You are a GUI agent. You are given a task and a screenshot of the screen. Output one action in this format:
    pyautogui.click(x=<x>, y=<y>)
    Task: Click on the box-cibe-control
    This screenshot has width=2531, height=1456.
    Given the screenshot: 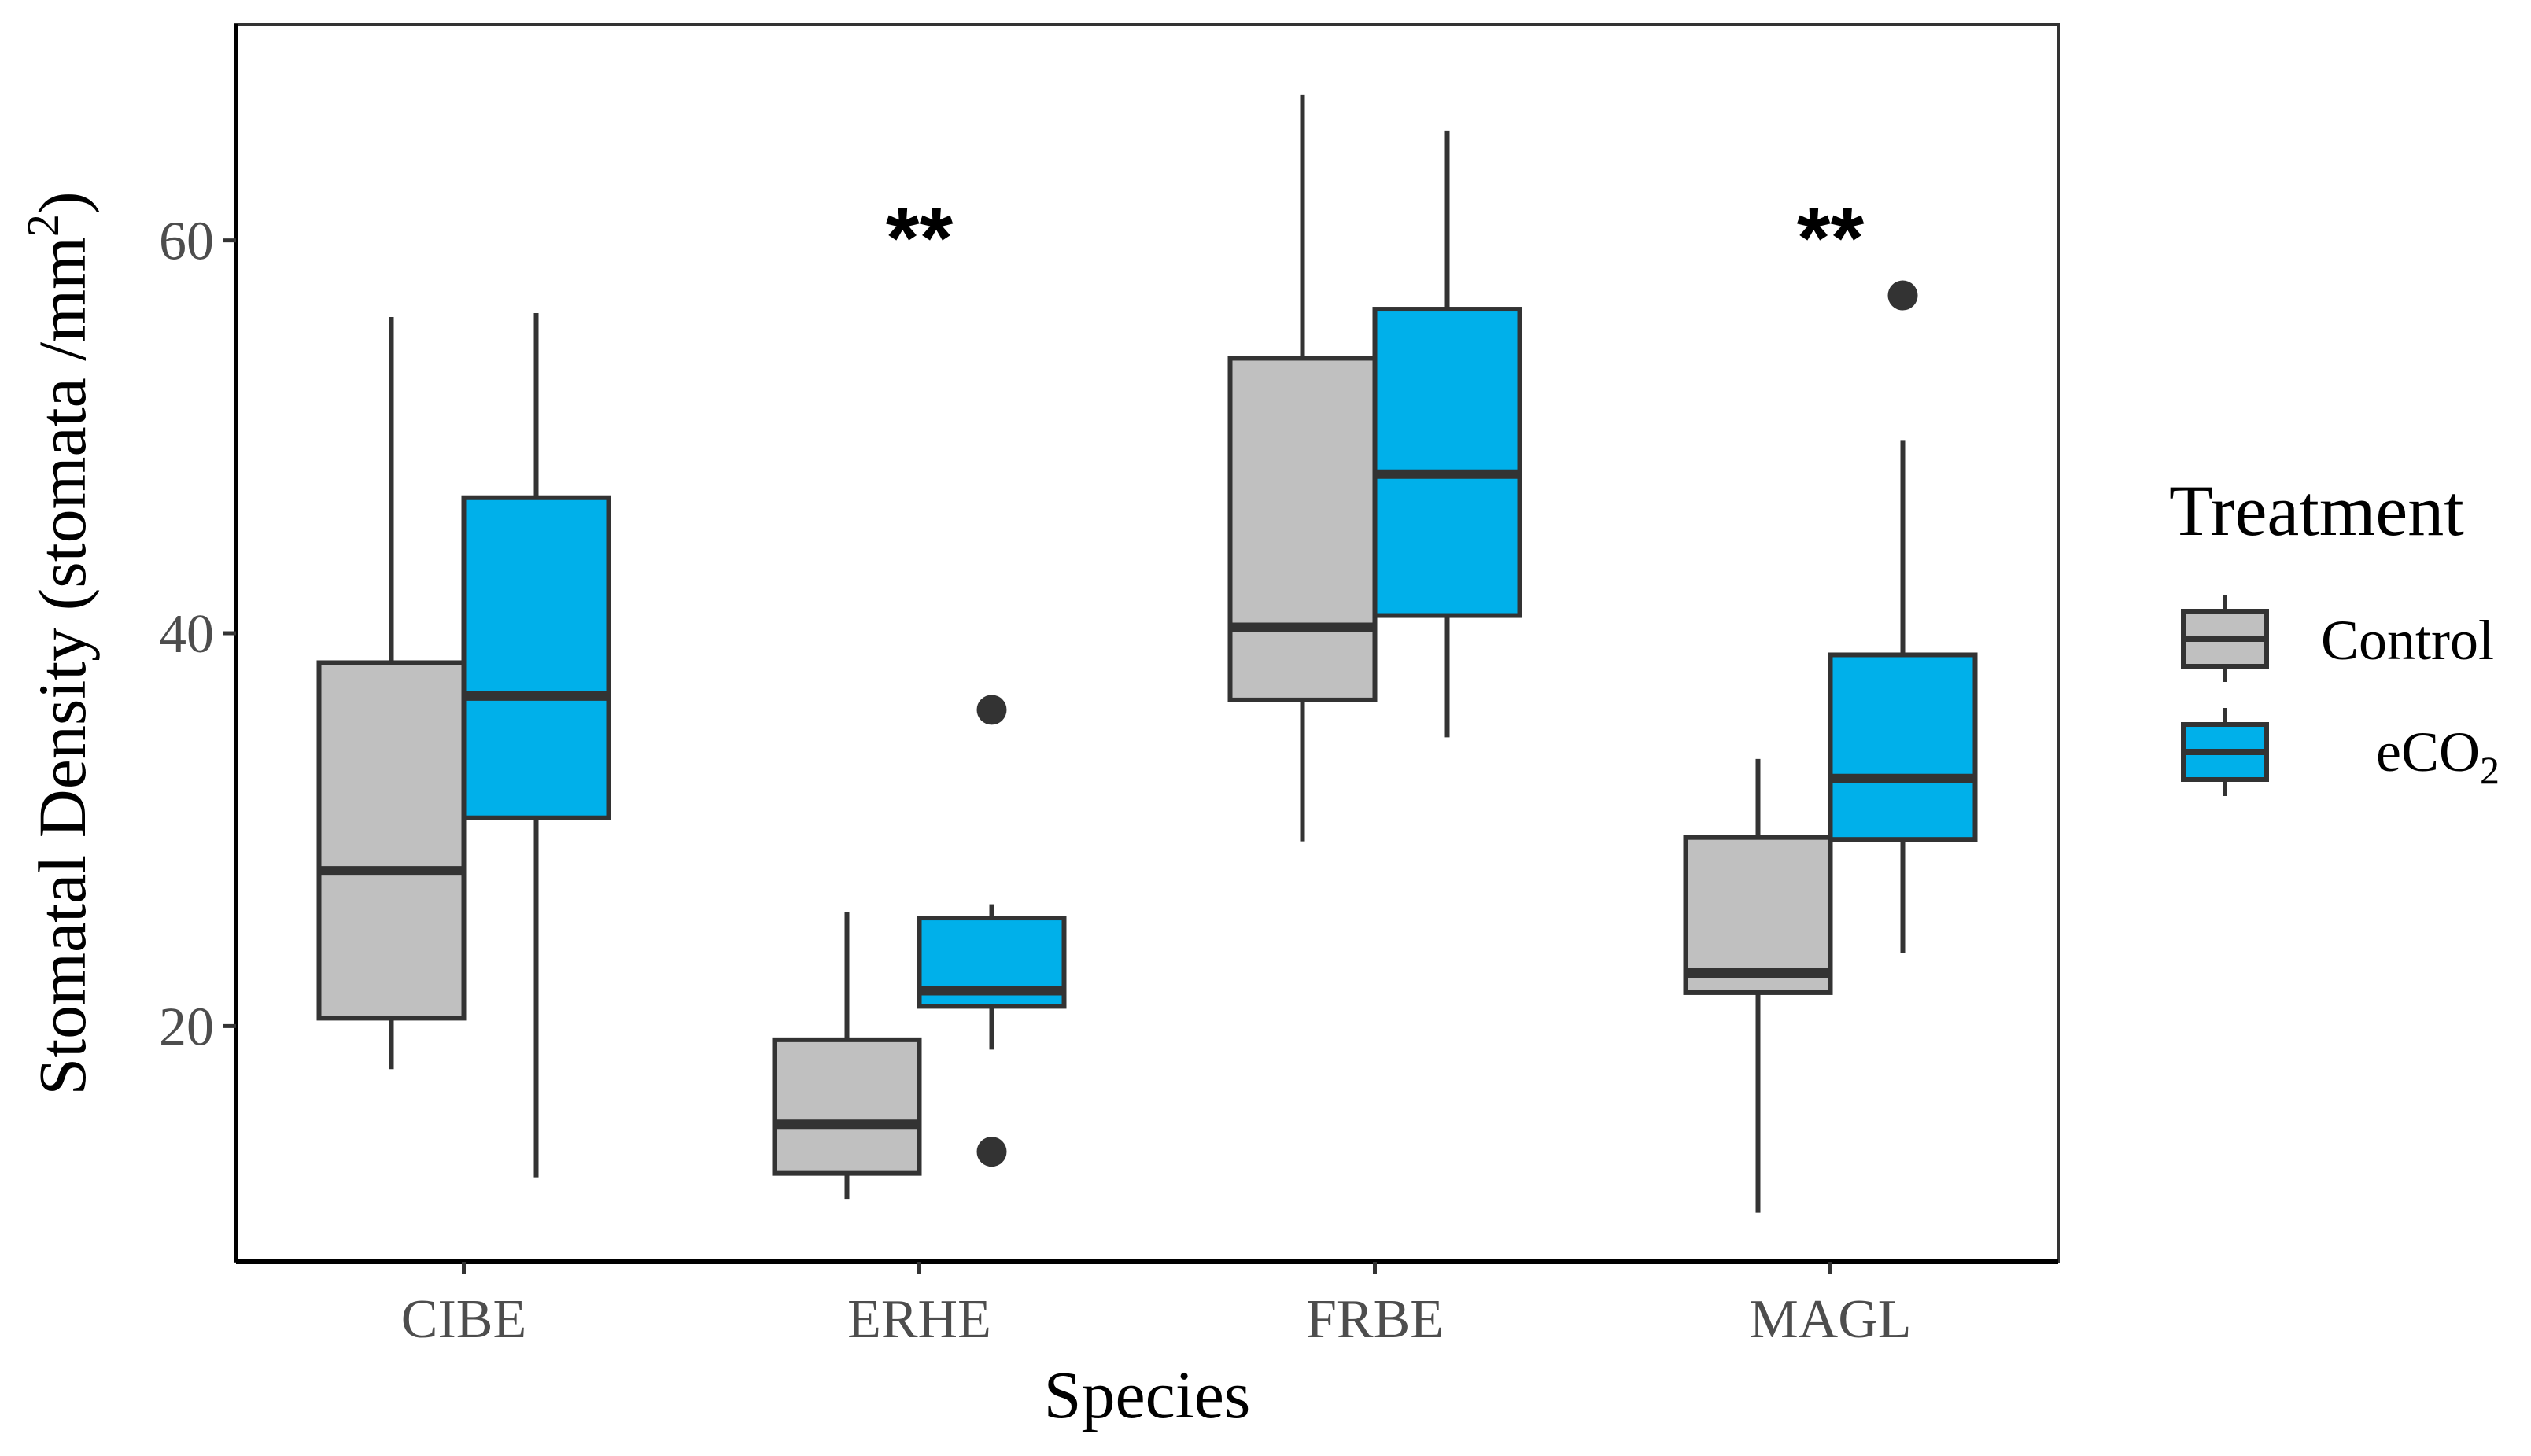 What is the action you would take?
    pyautogui.click(x=392, y=693)
    